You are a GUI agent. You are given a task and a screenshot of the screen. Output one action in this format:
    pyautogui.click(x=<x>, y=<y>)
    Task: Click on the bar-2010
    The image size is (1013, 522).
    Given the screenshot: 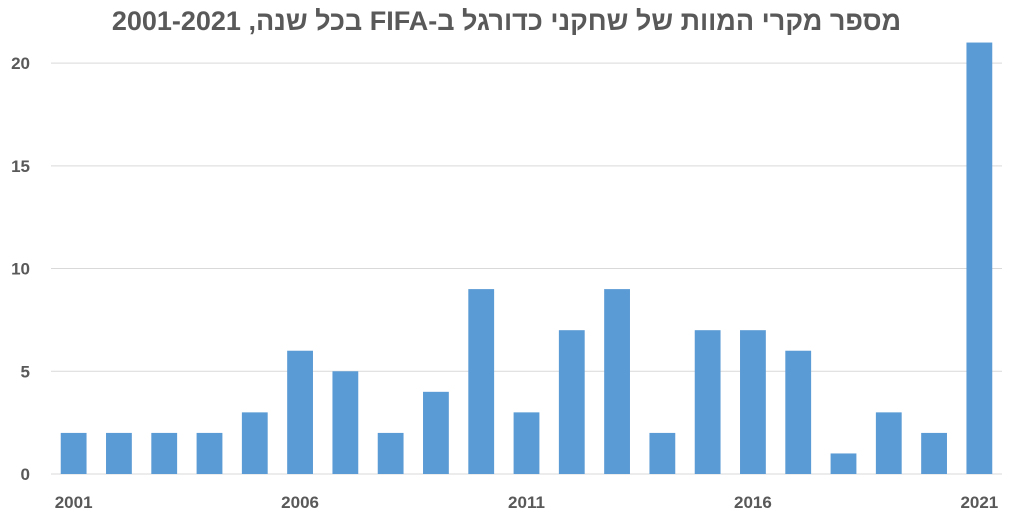 What is the action you would take?
    pyautogui.click(x=481, y=381)
    